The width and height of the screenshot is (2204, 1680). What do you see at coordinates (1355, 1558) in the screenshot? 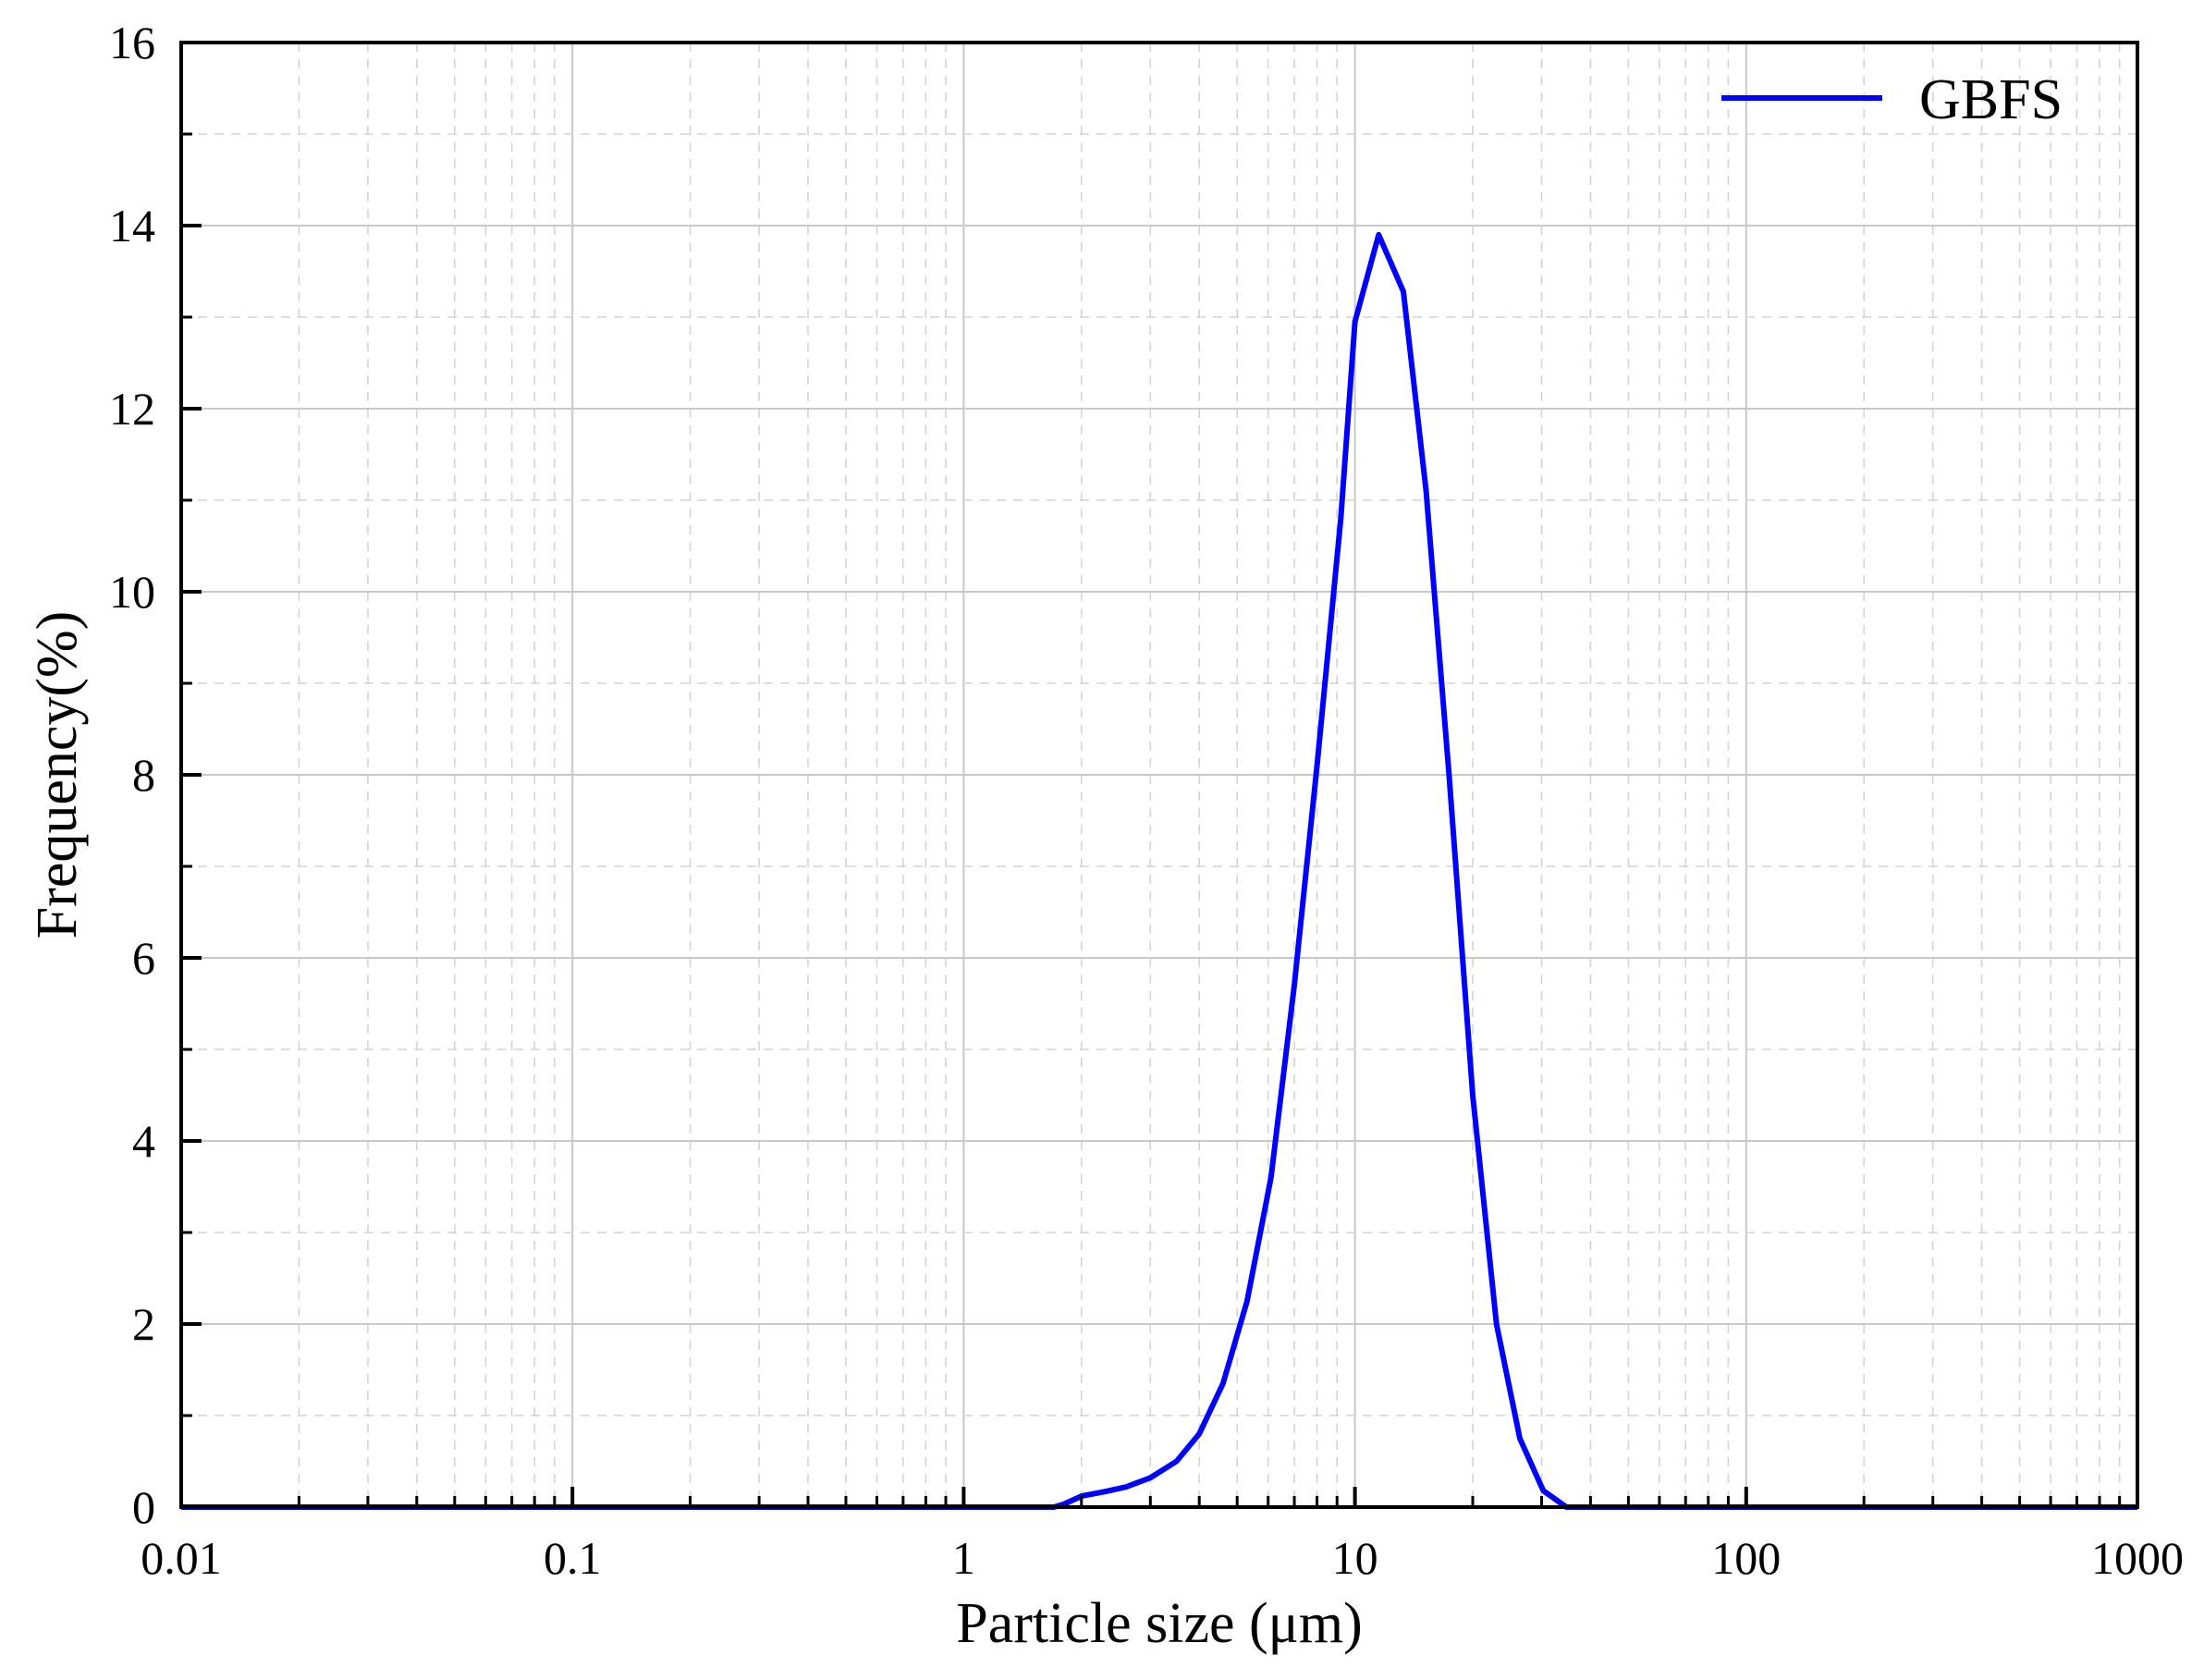
I see `x-tick-label: 10` at bounding box center [1355, 1558].